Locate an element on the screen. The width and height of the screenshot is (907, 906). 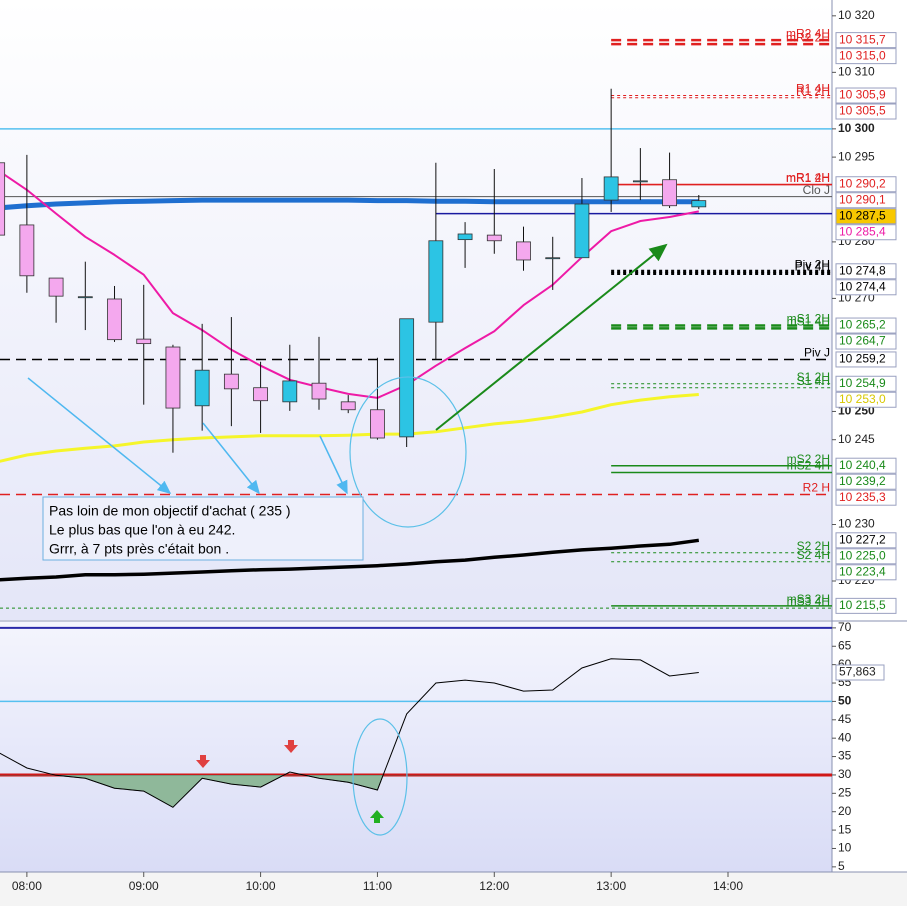
time-axis is located at coordinates (453, 889).